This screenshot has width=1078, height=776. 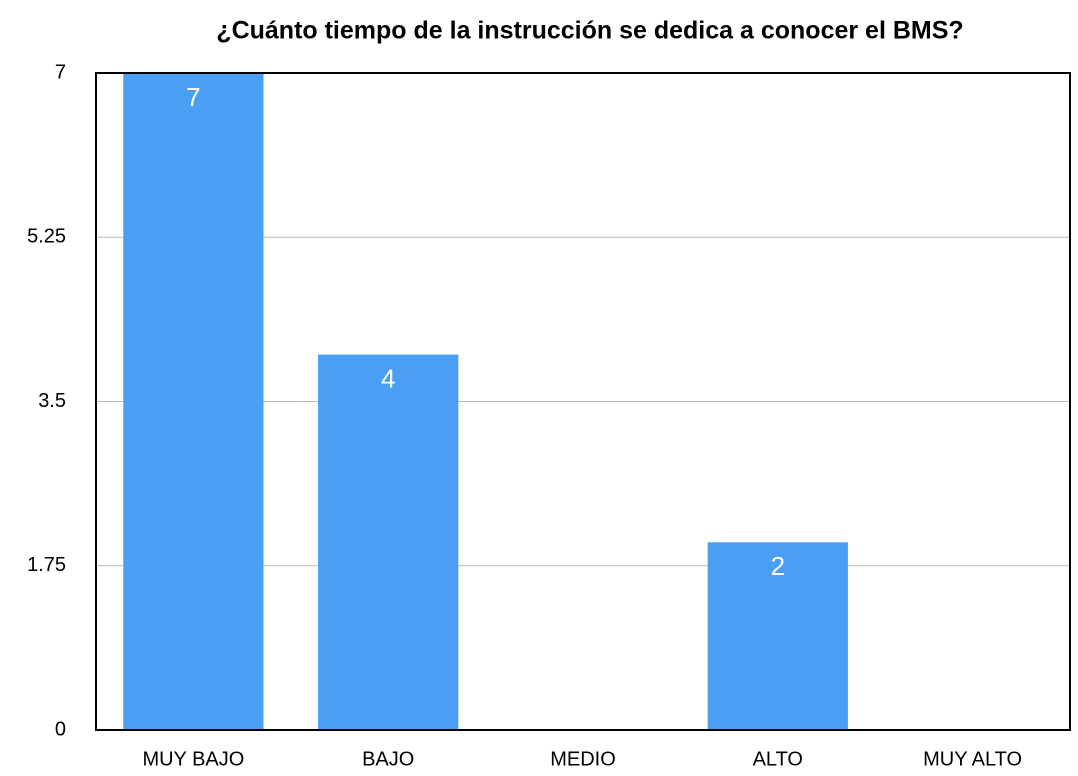 I want to click on data-label: 4, so click(x=388, y=378).